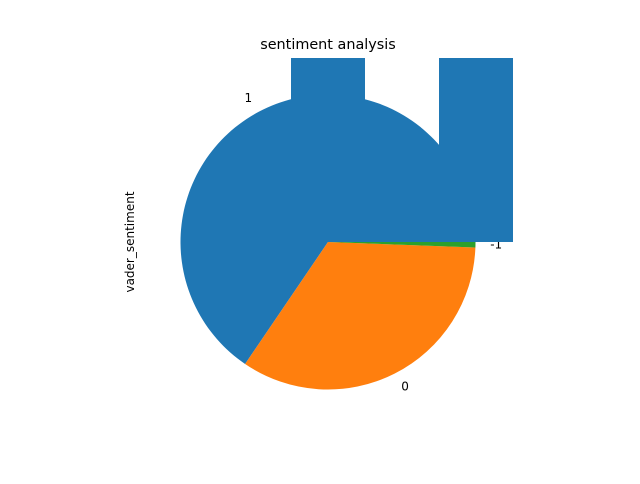  I want to click on y-axis-label: vader_sentiment, so click(130, 241).